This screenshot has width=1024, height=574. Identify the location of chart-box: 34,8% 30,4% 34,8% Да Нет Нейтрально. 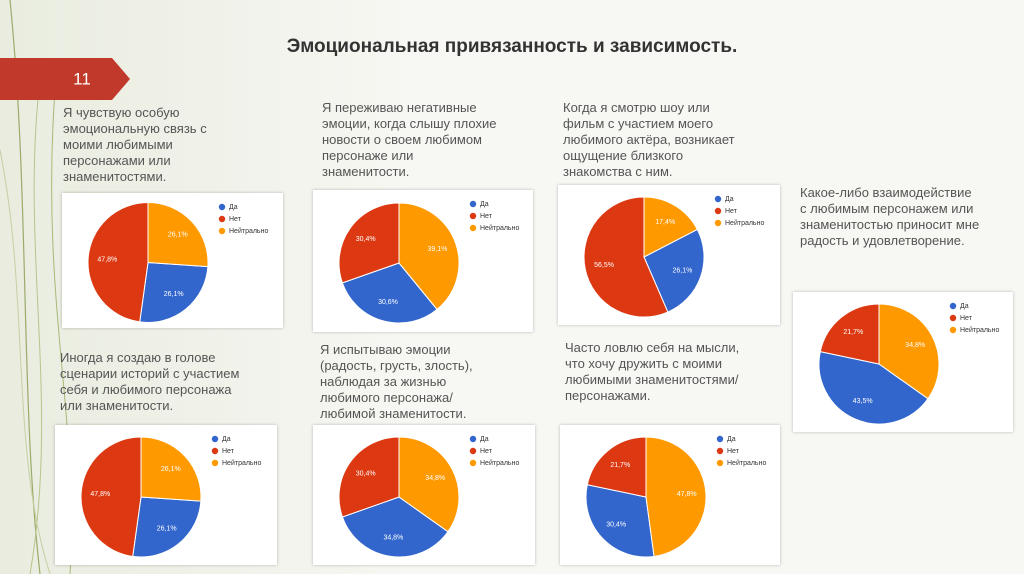
(424, 495).